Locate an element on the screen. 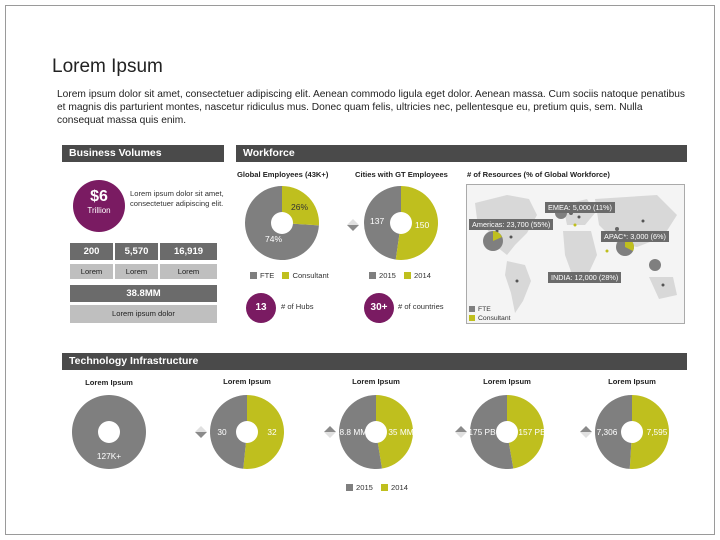  legend-2014: 2014 is located at coordinates (422, 275).